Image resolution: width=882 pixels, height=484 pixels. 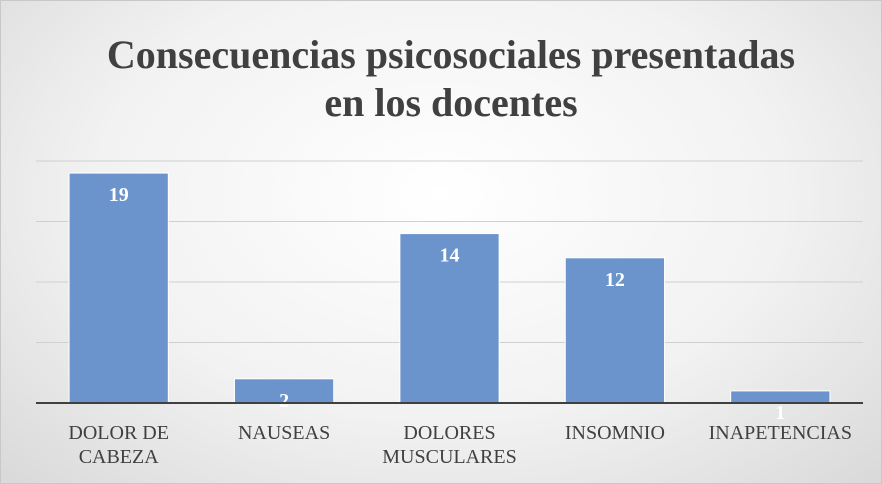 What do you see at coordinates (615, 280) in the screenshot?
I see `data-label: 12` at bounding box center [615, 280].